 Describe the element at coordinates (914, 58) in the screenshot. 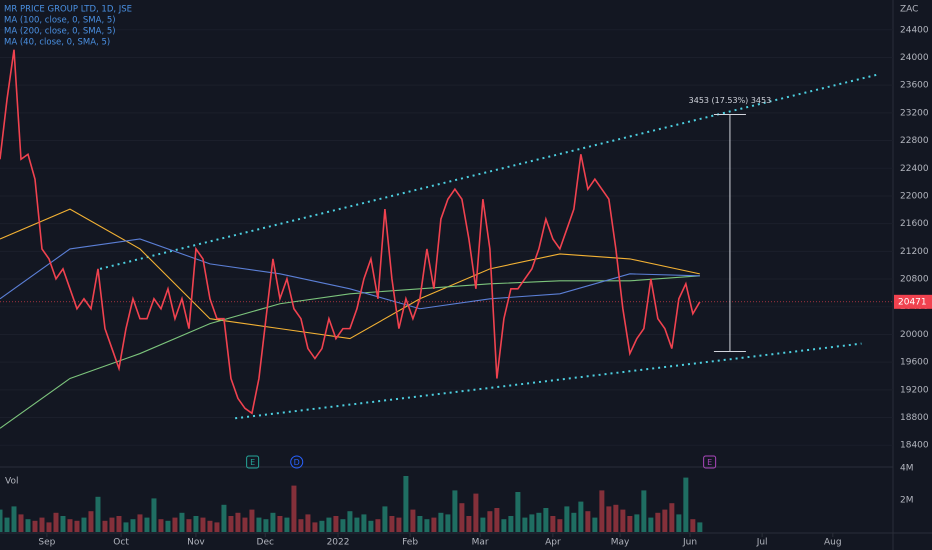

I see `y-tick-label: 24000` at that location.